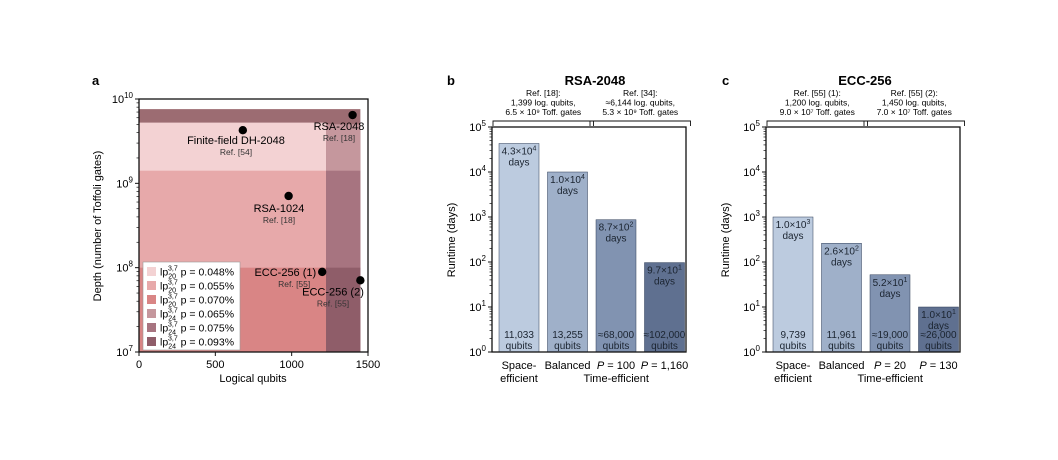  Describe the element at coordinates (864, 80) in the screenshot. I see `panel-c-title: ECC-256` at that location.